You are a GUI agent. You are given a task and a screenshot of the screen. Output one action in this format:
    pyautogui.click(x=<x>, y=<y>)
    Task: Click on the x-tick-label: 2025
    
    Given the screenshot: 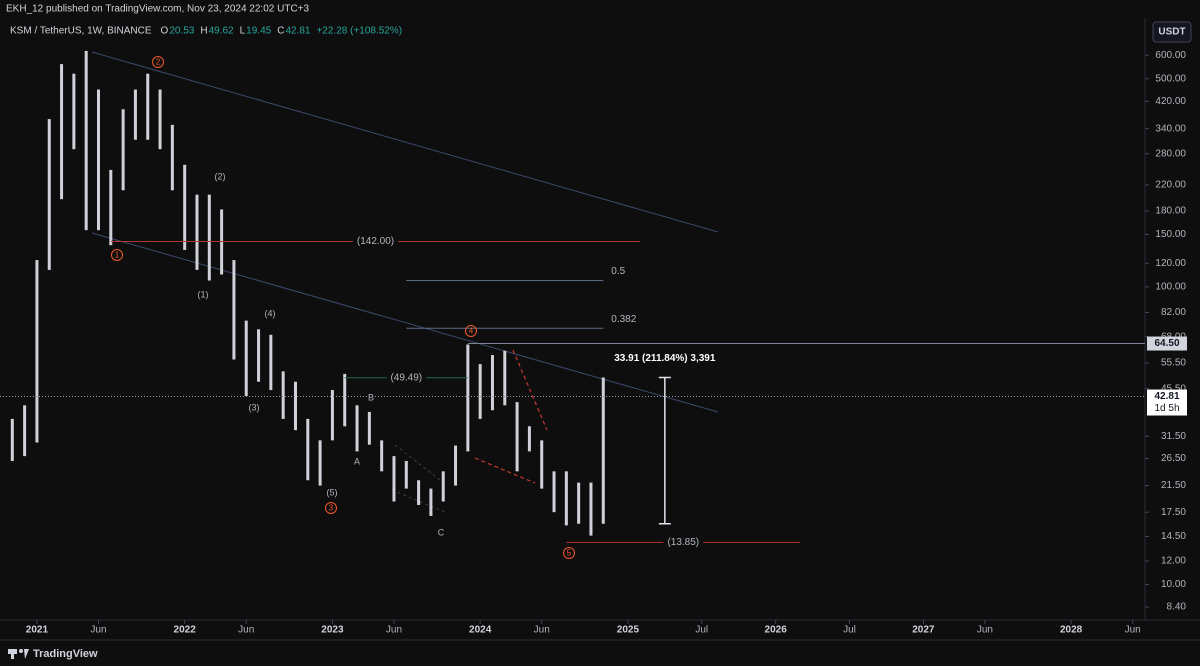 What is the action you would take?
    pyautogui.click(x=628, y=630)
    